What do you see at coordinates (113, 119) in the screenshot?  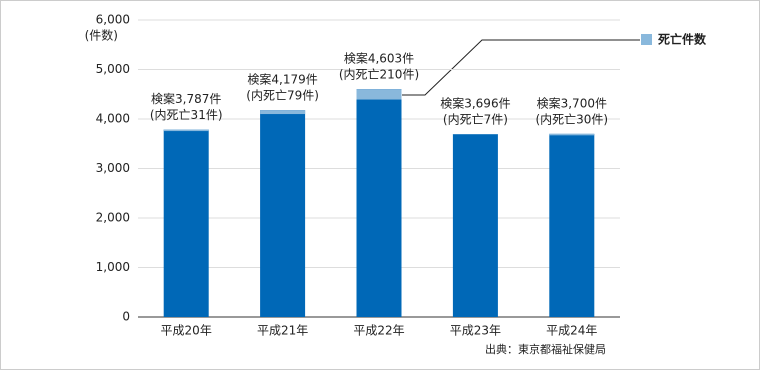 I see `y-tick-label: 4,000` at bounding box center [113, 119].